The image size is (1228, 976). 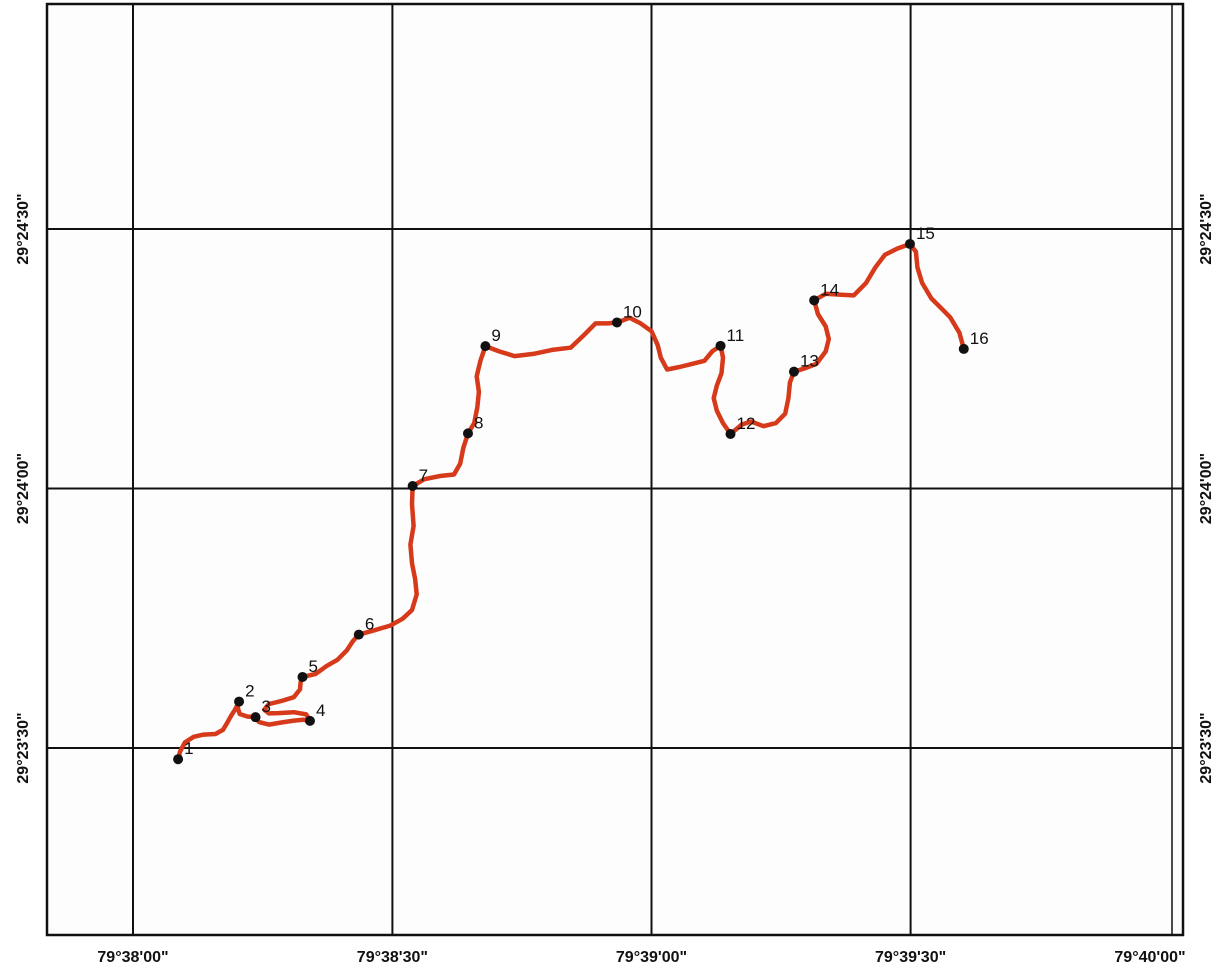 I want to click on latitude-label-left: 29°23'30", so click(x=23, y=747).